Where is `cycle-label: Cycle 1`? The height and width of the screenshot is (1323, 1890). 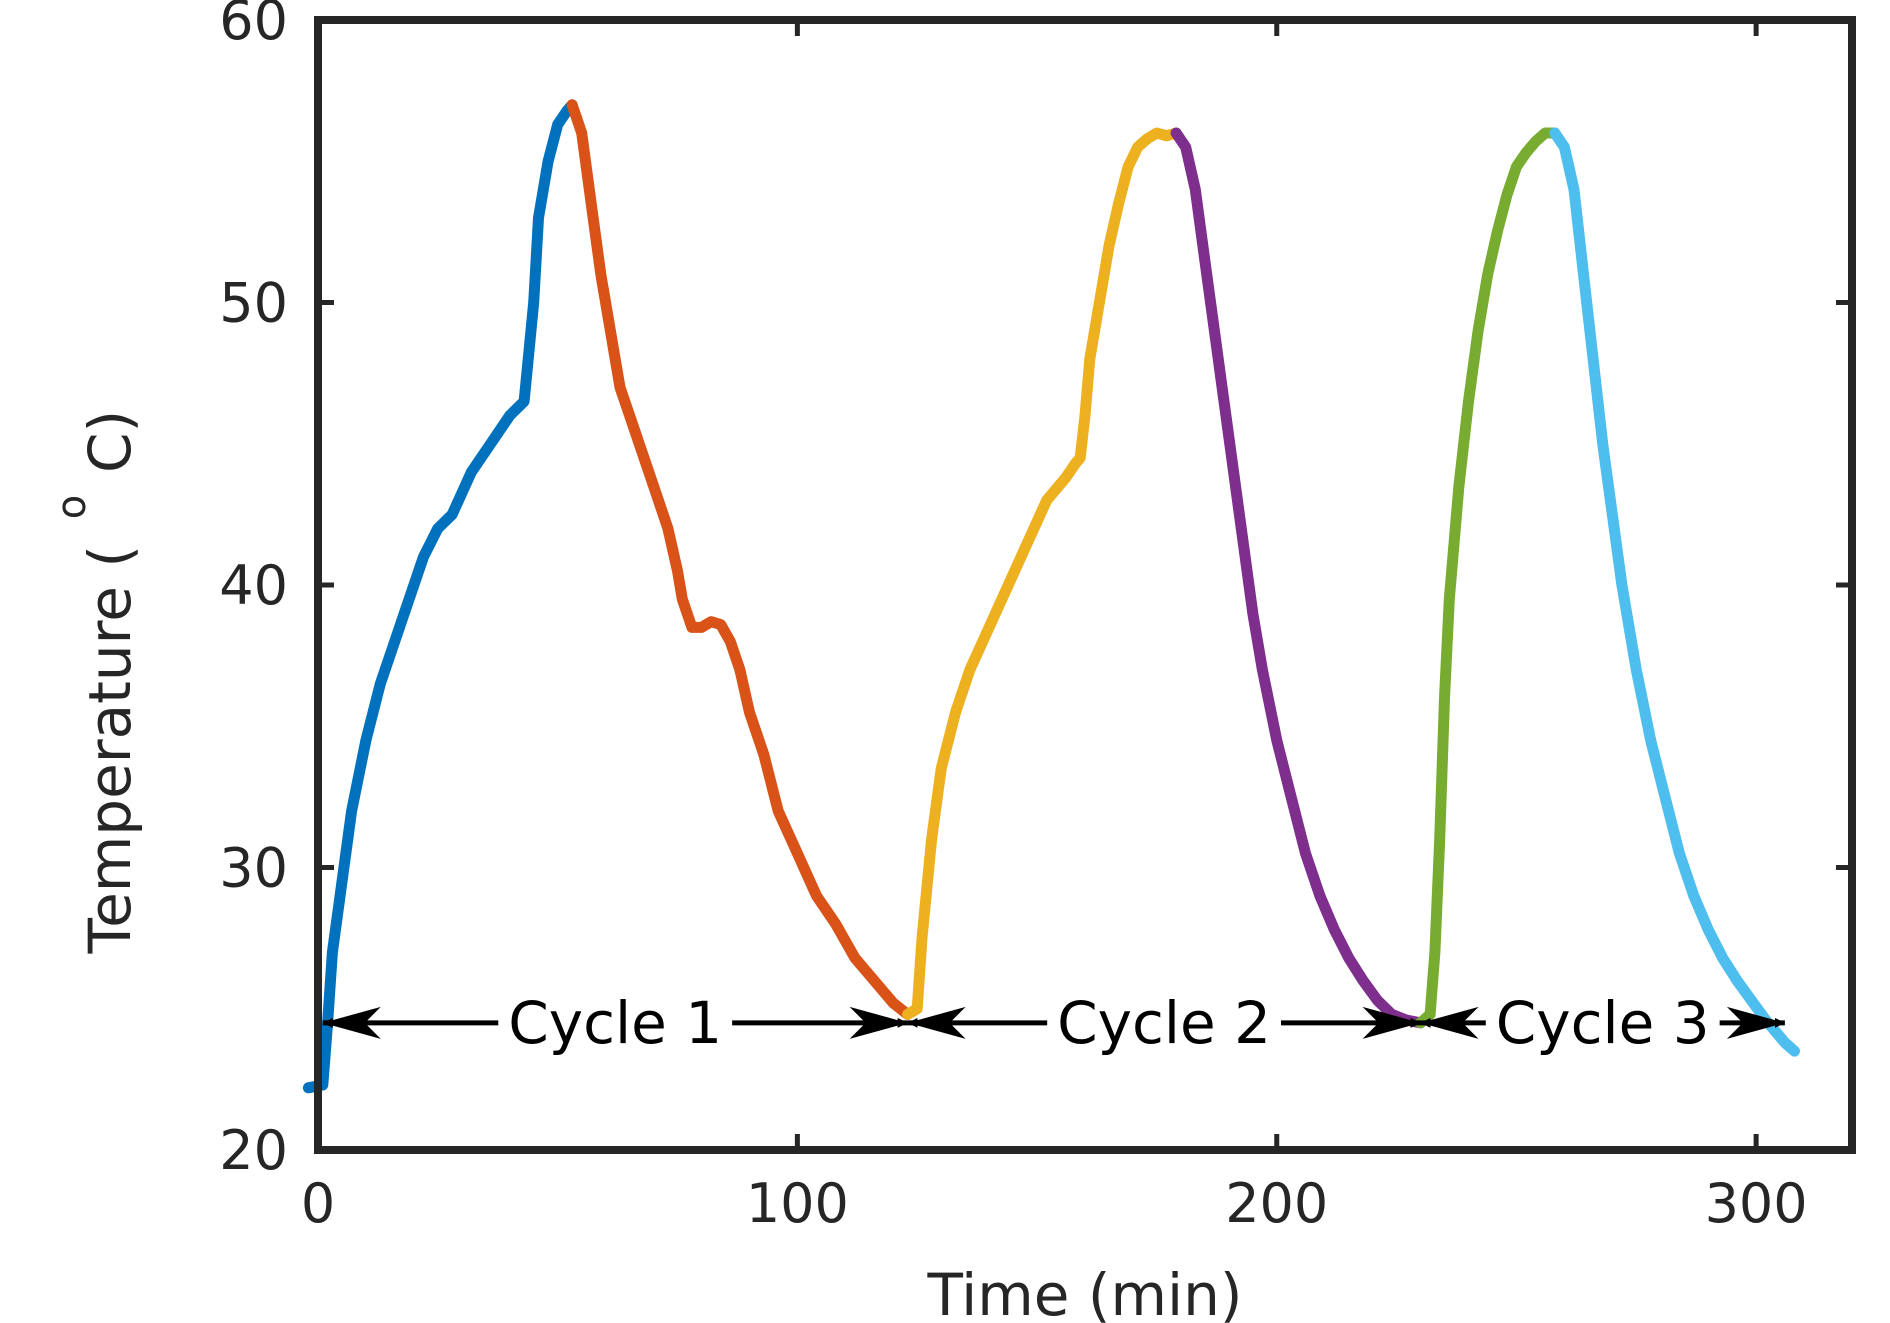
cycle-label: Cycle 1 is located at coordinates (615, 1023).